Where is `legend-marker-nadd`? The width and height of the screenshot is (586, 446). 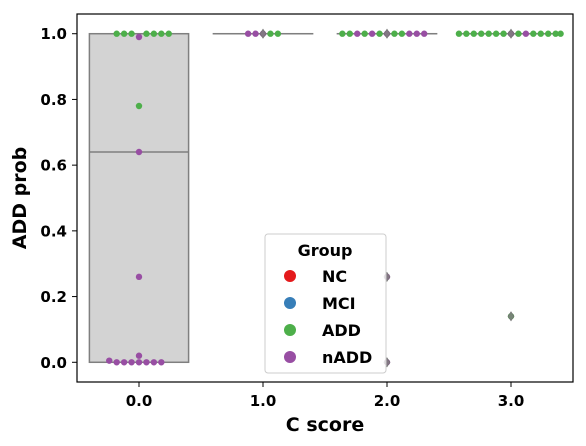 legend-marker-nadd is located at coordinates (290, 357).